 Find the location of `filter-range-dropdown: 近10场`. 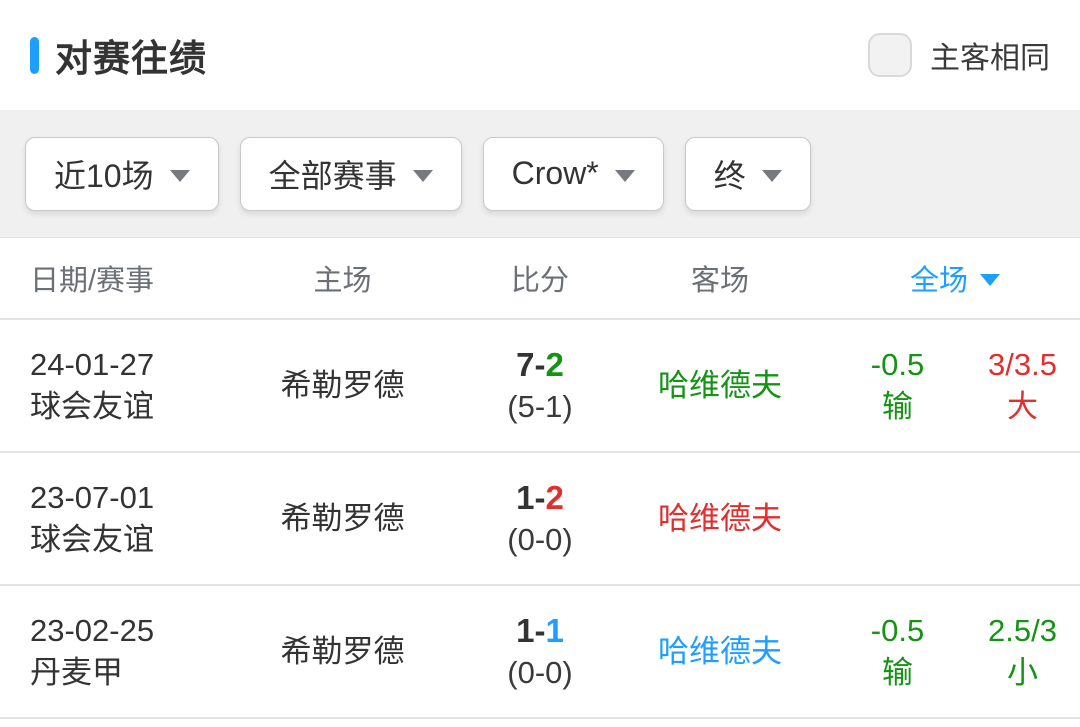

filter-range-dropdown: 近10场 is located at coordinates (122, 173).